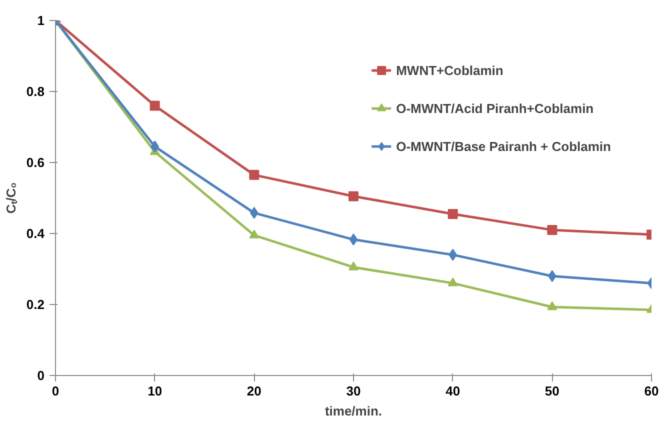  Describe the element at coordinates (651, 391) in the screenshot. I see `x-tick-label: 60` at that location.